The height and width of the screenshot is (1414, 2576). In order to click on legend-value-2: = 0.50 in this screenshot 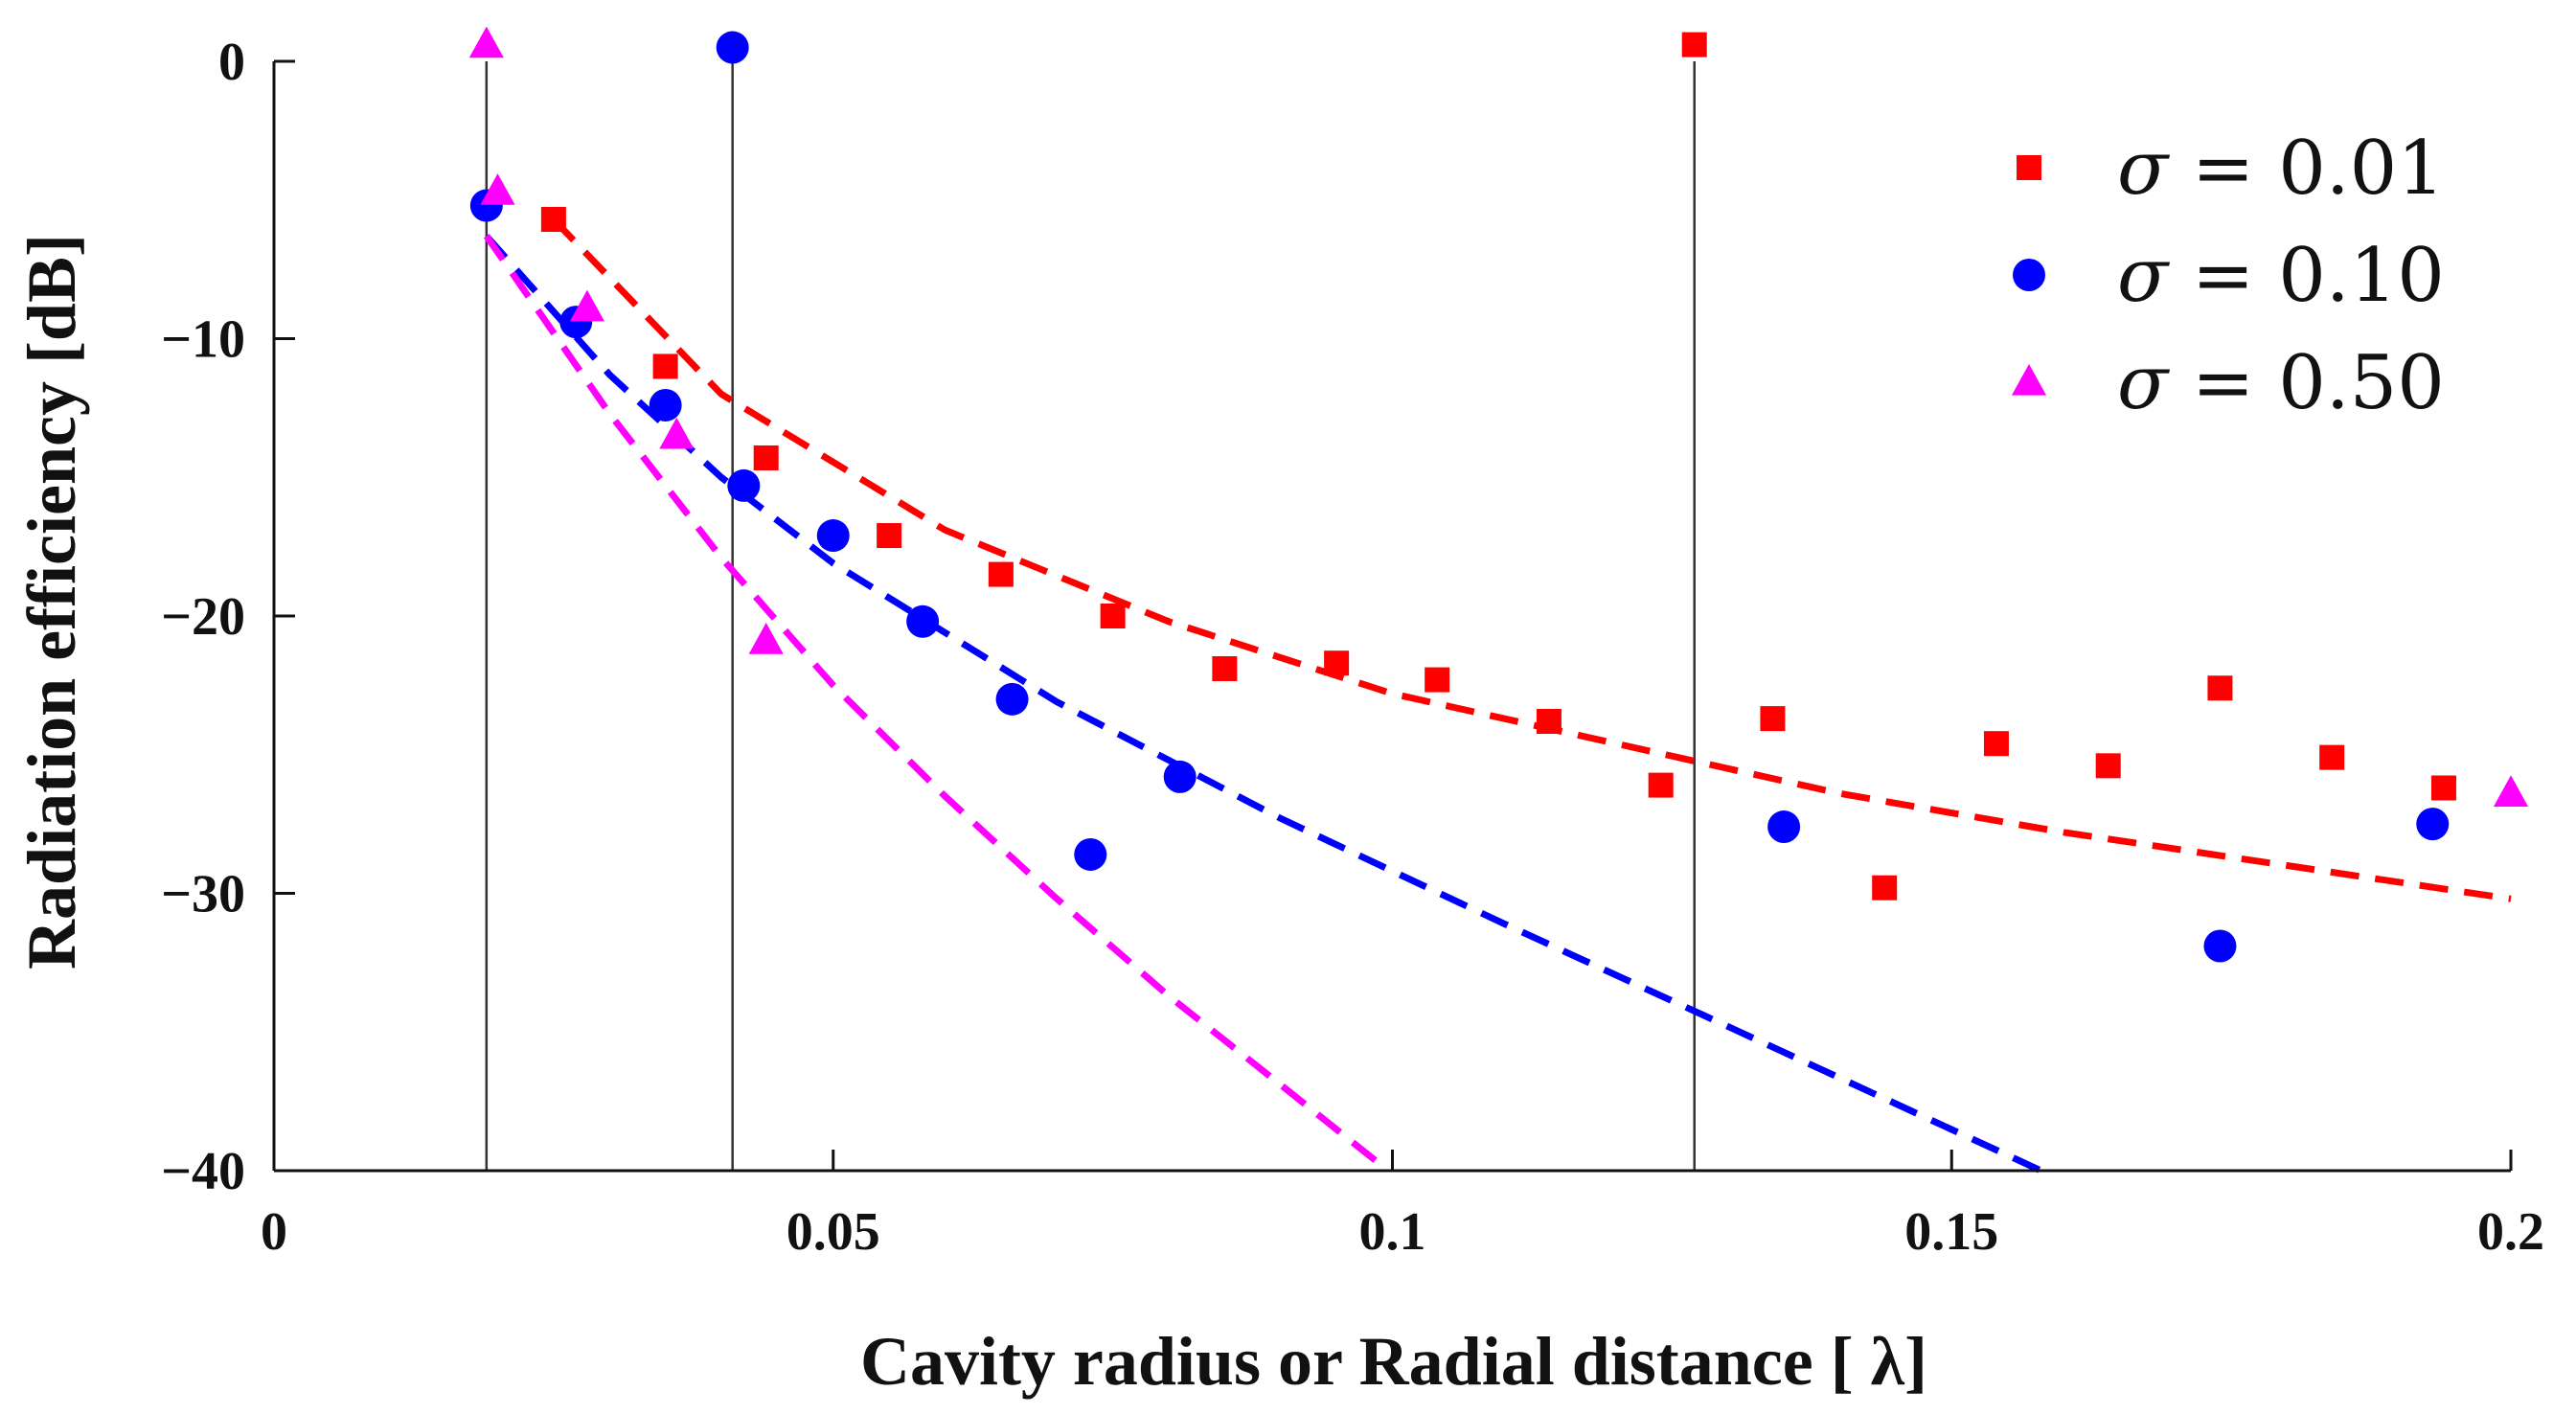, I will do `click(2306, 383)`.